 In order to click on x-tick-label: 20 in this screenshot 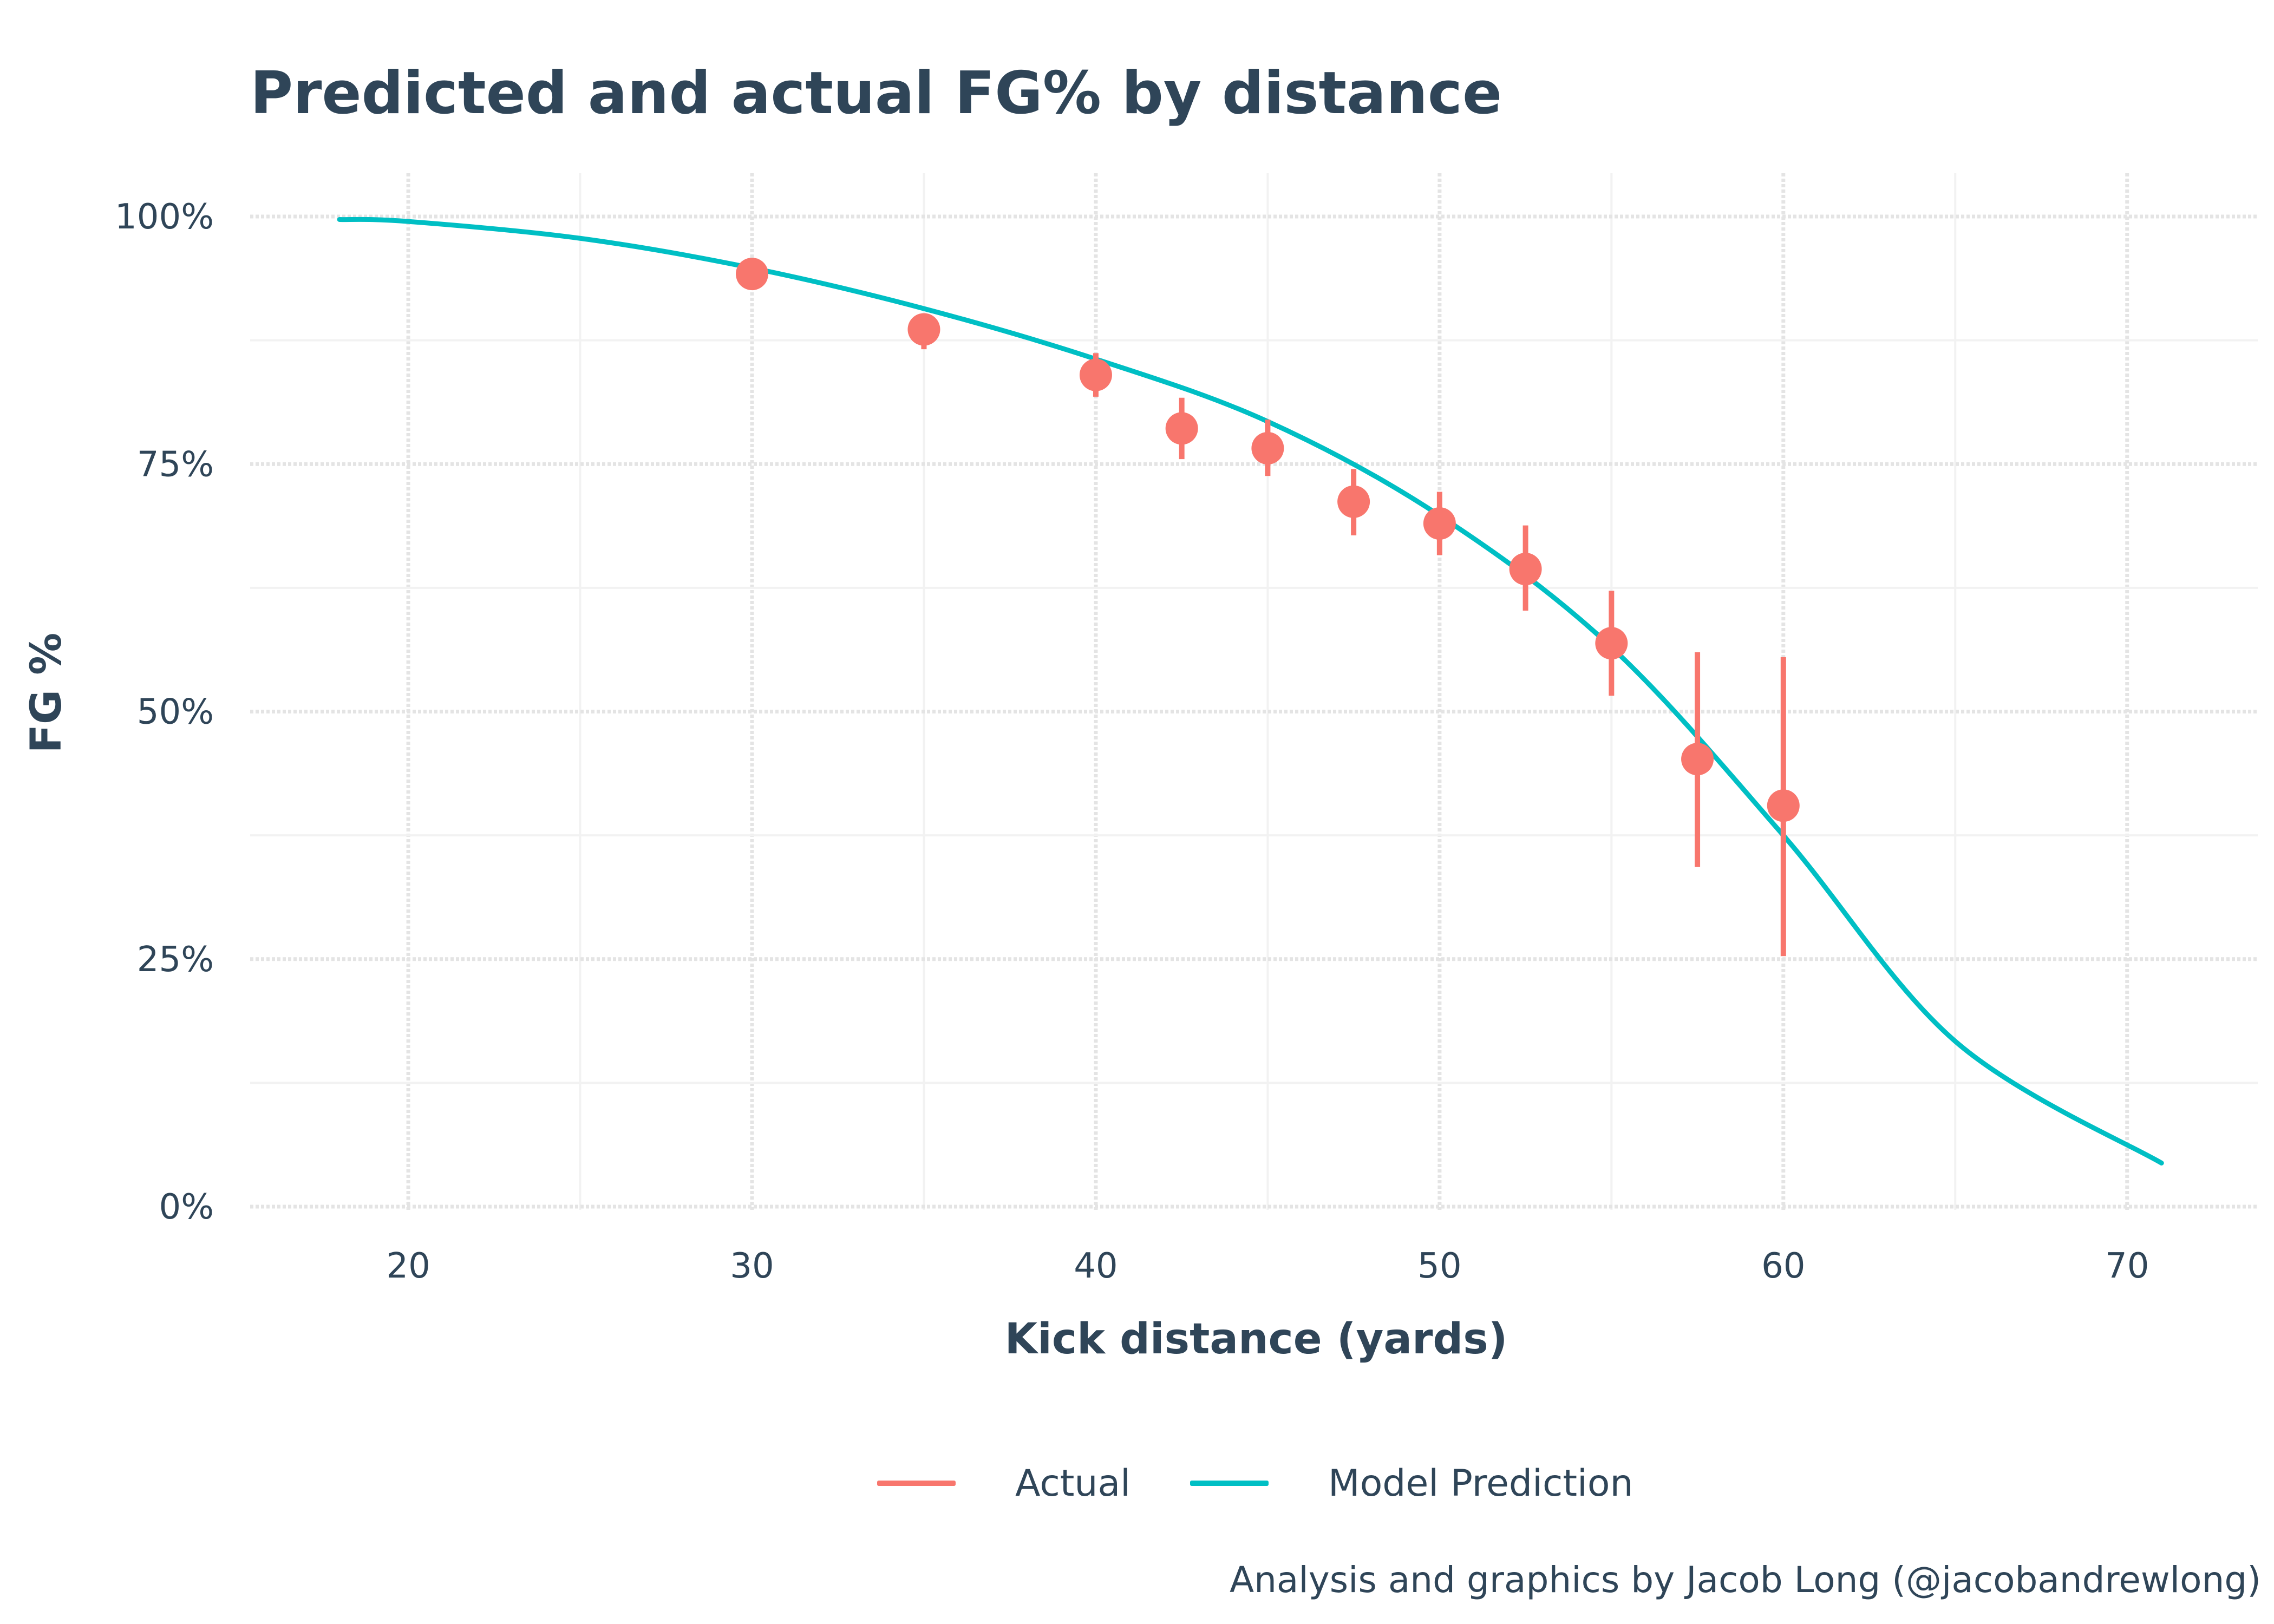, I will do `click(408, 1266)`.